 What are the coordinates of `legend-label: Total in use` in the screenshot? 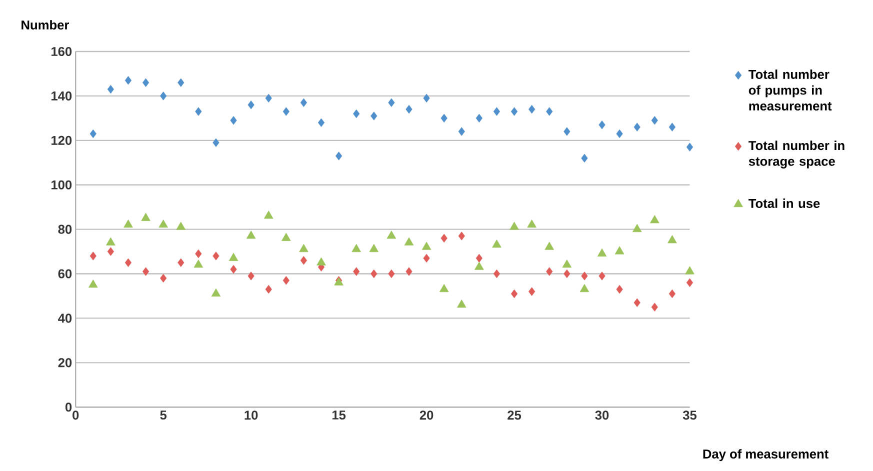 It's located at (784, 203).